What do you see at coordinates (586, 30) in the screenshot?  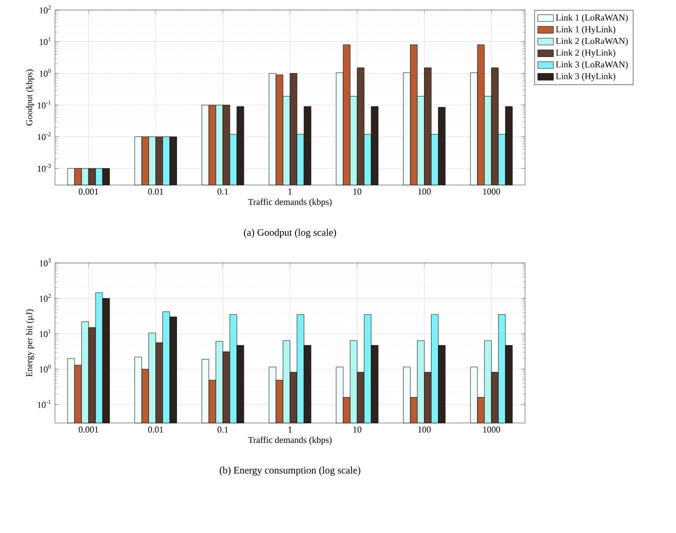 I see `legend-label: Link 1 (HyLink)` at bounding box center [586, 30].